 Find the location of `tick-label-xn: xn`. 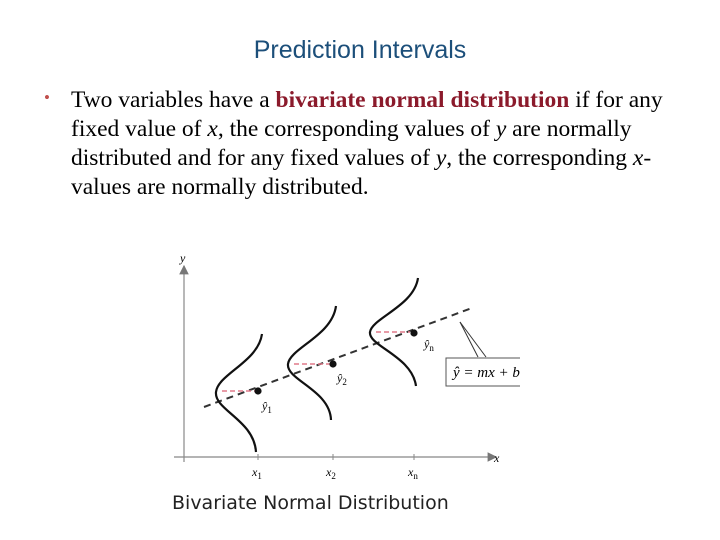

tick-label-xn: xn is located at coordinates (412, 473).